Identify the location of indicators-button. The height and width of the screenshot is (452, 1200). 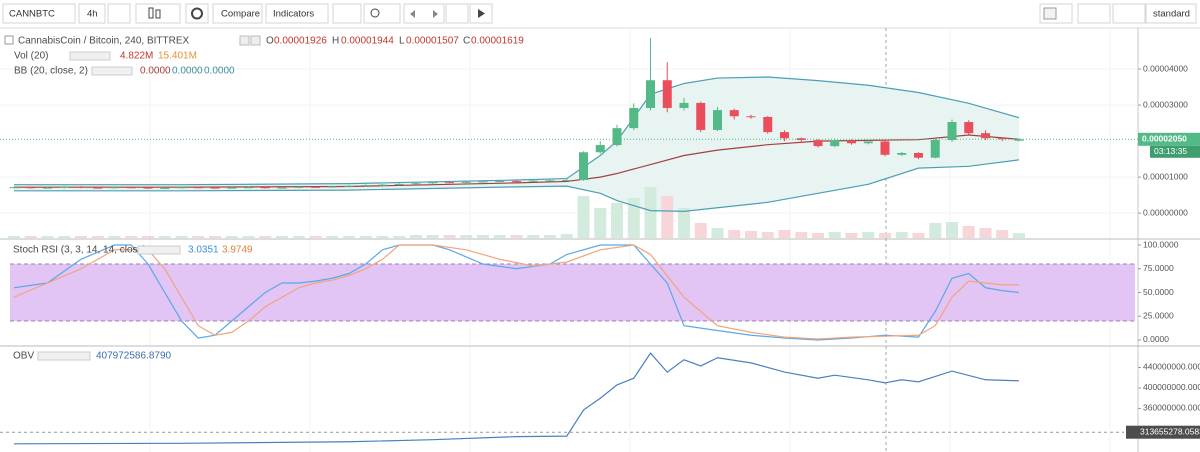
(297, 13).